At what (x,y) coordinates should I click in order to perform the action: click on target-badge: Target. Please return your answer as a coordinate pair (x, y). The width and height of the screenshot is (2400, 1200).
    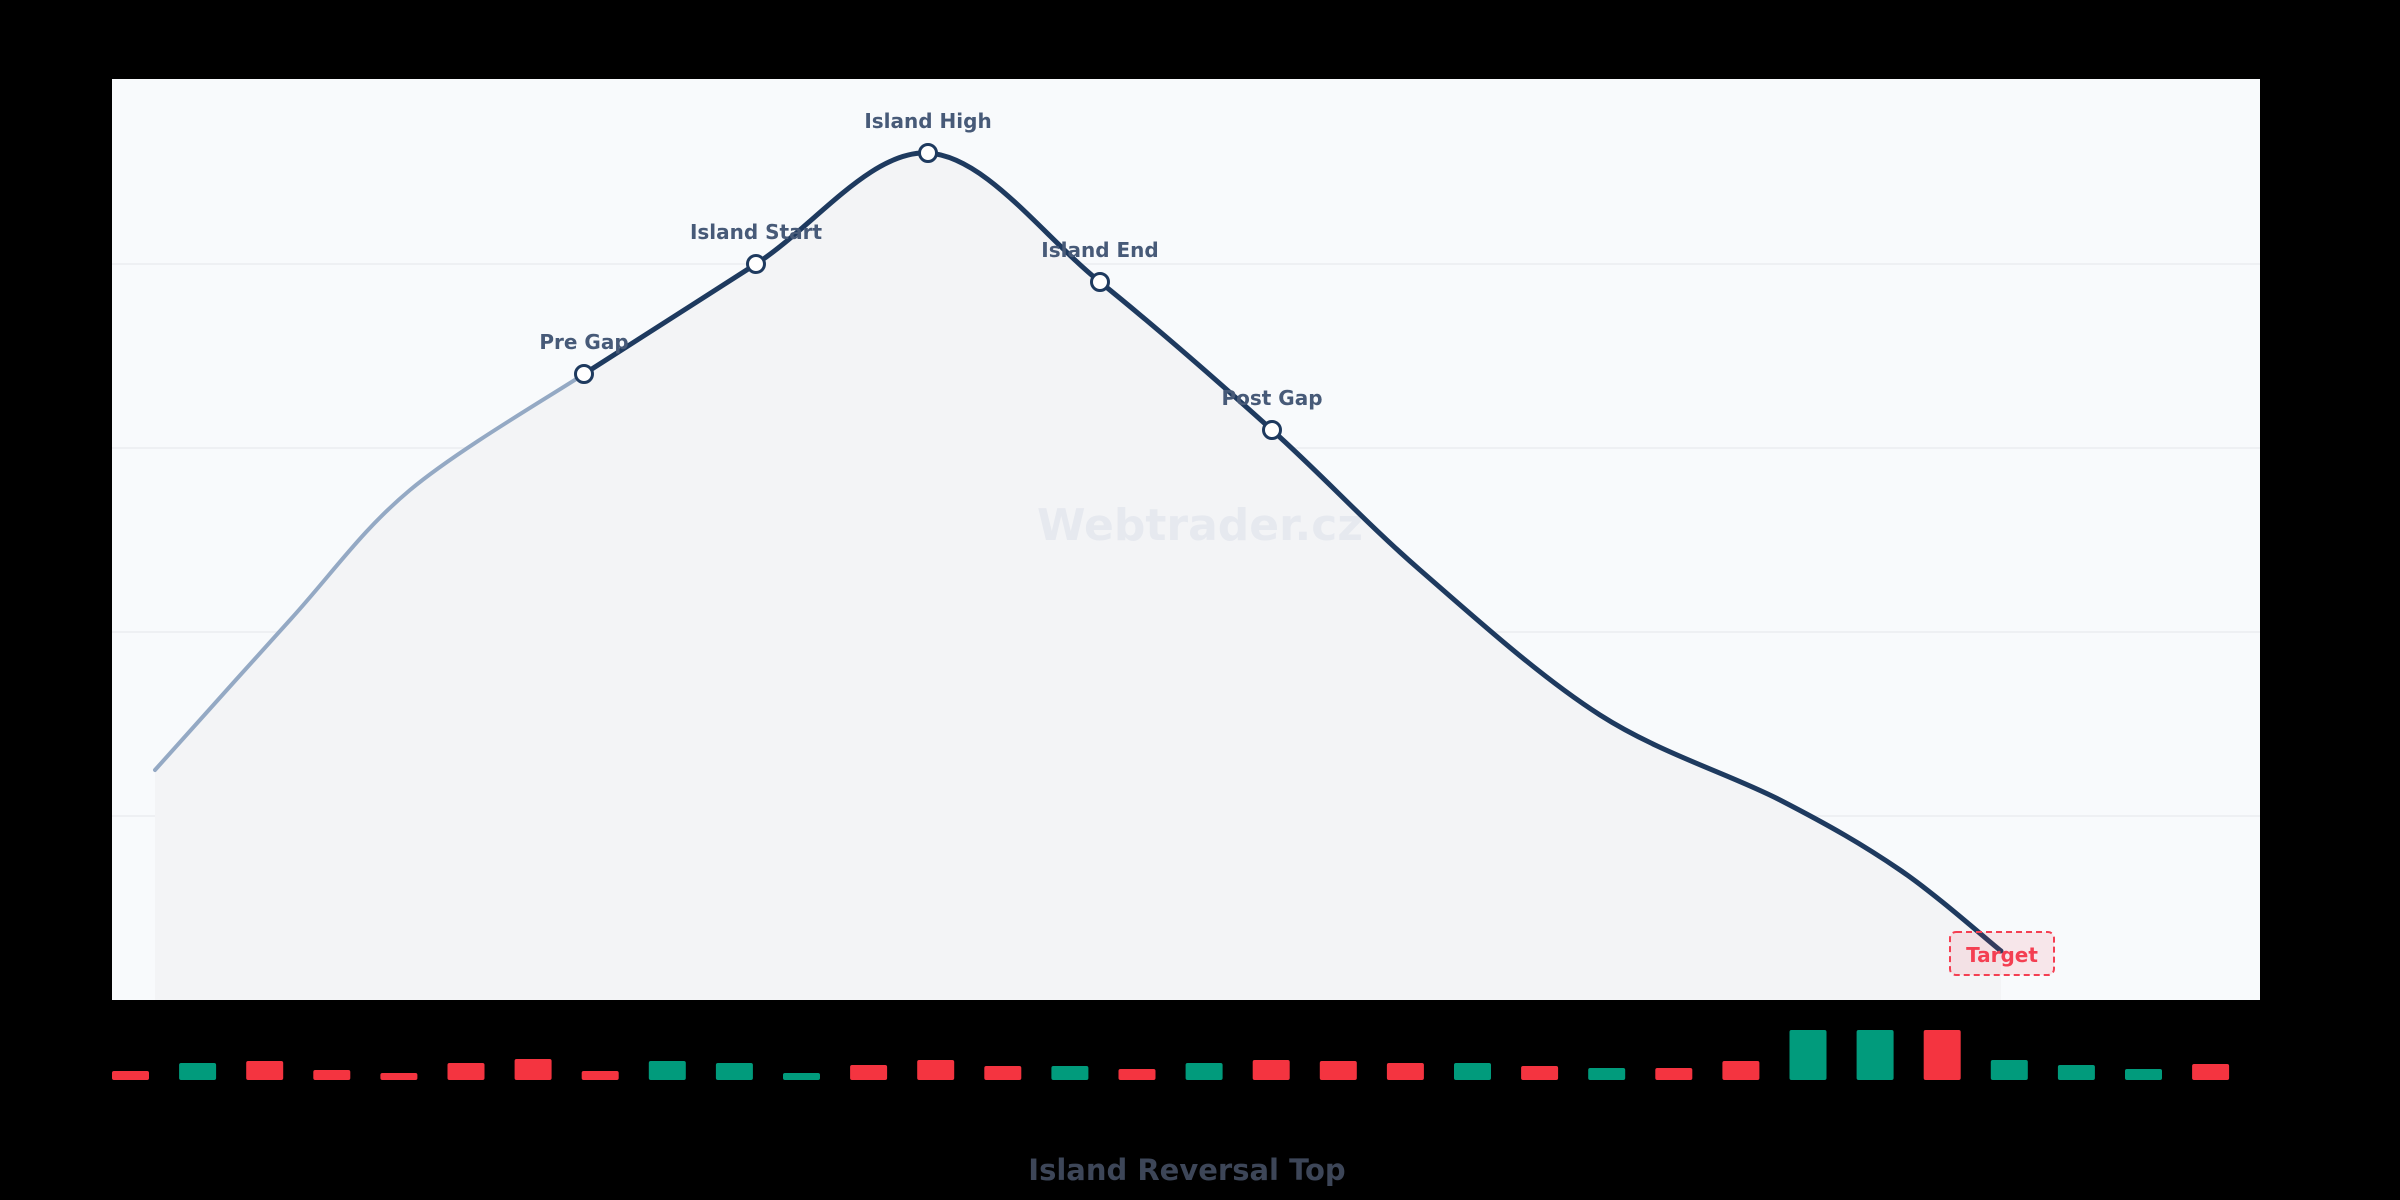
    Looking at the image, I should click on (2002, 953).